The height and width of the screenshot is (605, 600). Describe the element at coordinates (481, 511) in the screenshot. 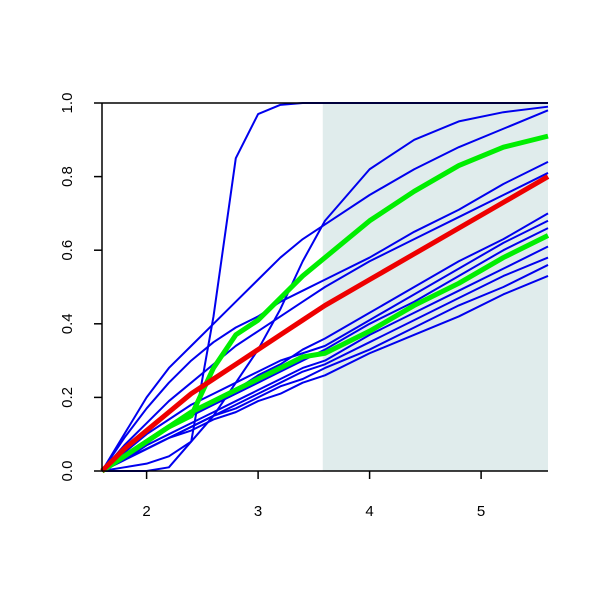

I see `x-tick-label: 5` at that location.